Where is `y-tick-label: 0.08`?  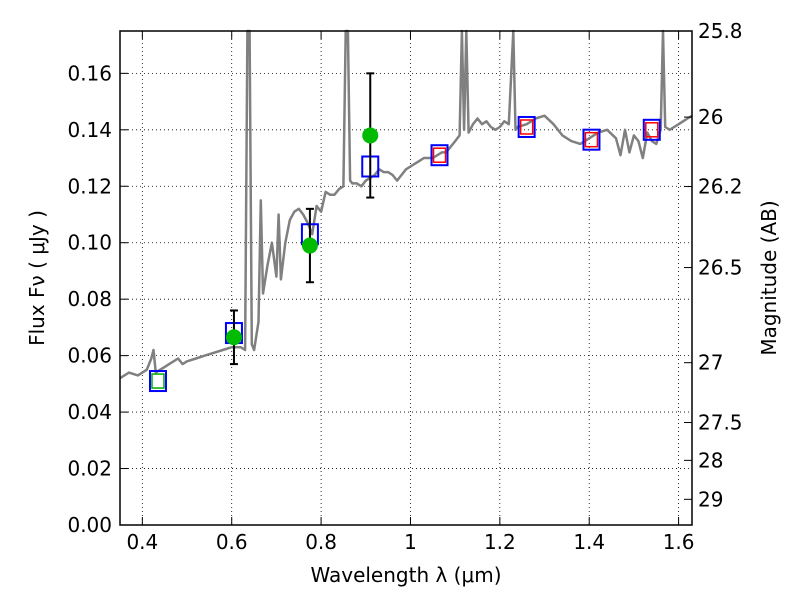 y-tick-label: 0.08 is located at coordinates (89, 299).